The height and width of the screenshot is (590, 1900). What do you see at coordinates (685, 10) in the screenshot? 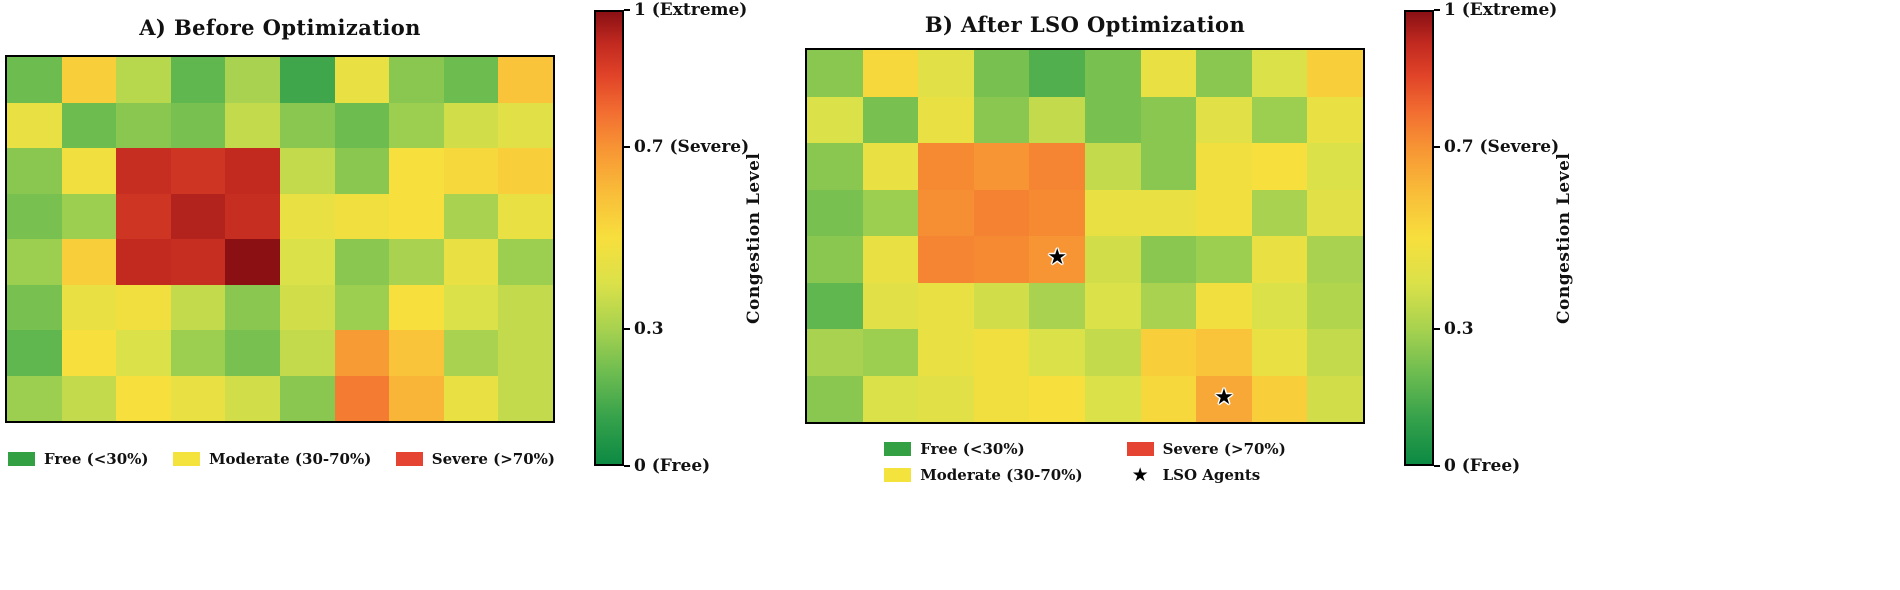
I see `colorbar-tick-label: 1 (Extreme)` at bounding box center [685, 10].